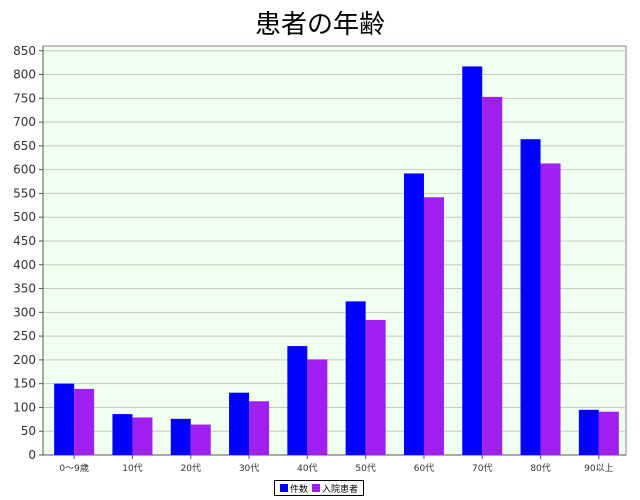  I want to click on chart-title: 患者の年齢, so click(319, 25).